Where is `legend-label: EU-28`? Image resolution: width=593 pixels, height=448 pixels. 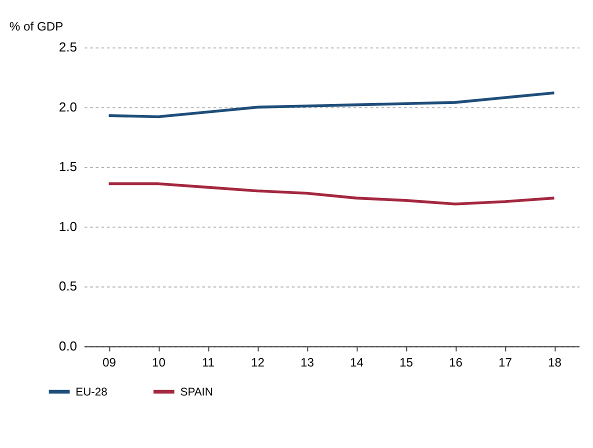
legend-label: EU-28 is located at coordinates (92, 392).